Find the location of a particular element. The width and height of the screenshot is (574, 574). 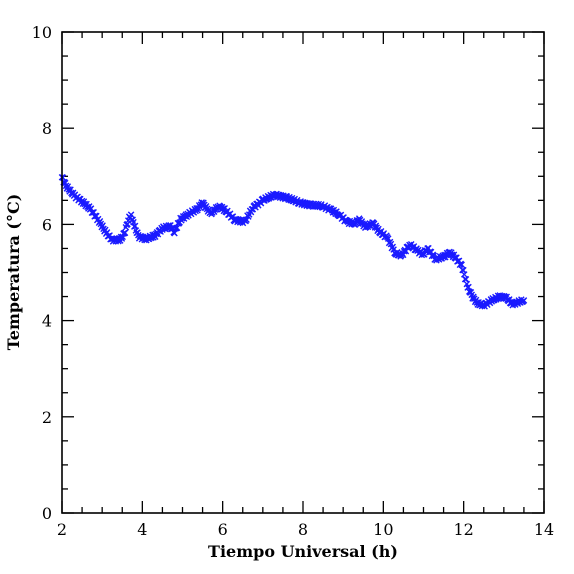

y-tick-label: 6 is located at coordinates (47, 224).